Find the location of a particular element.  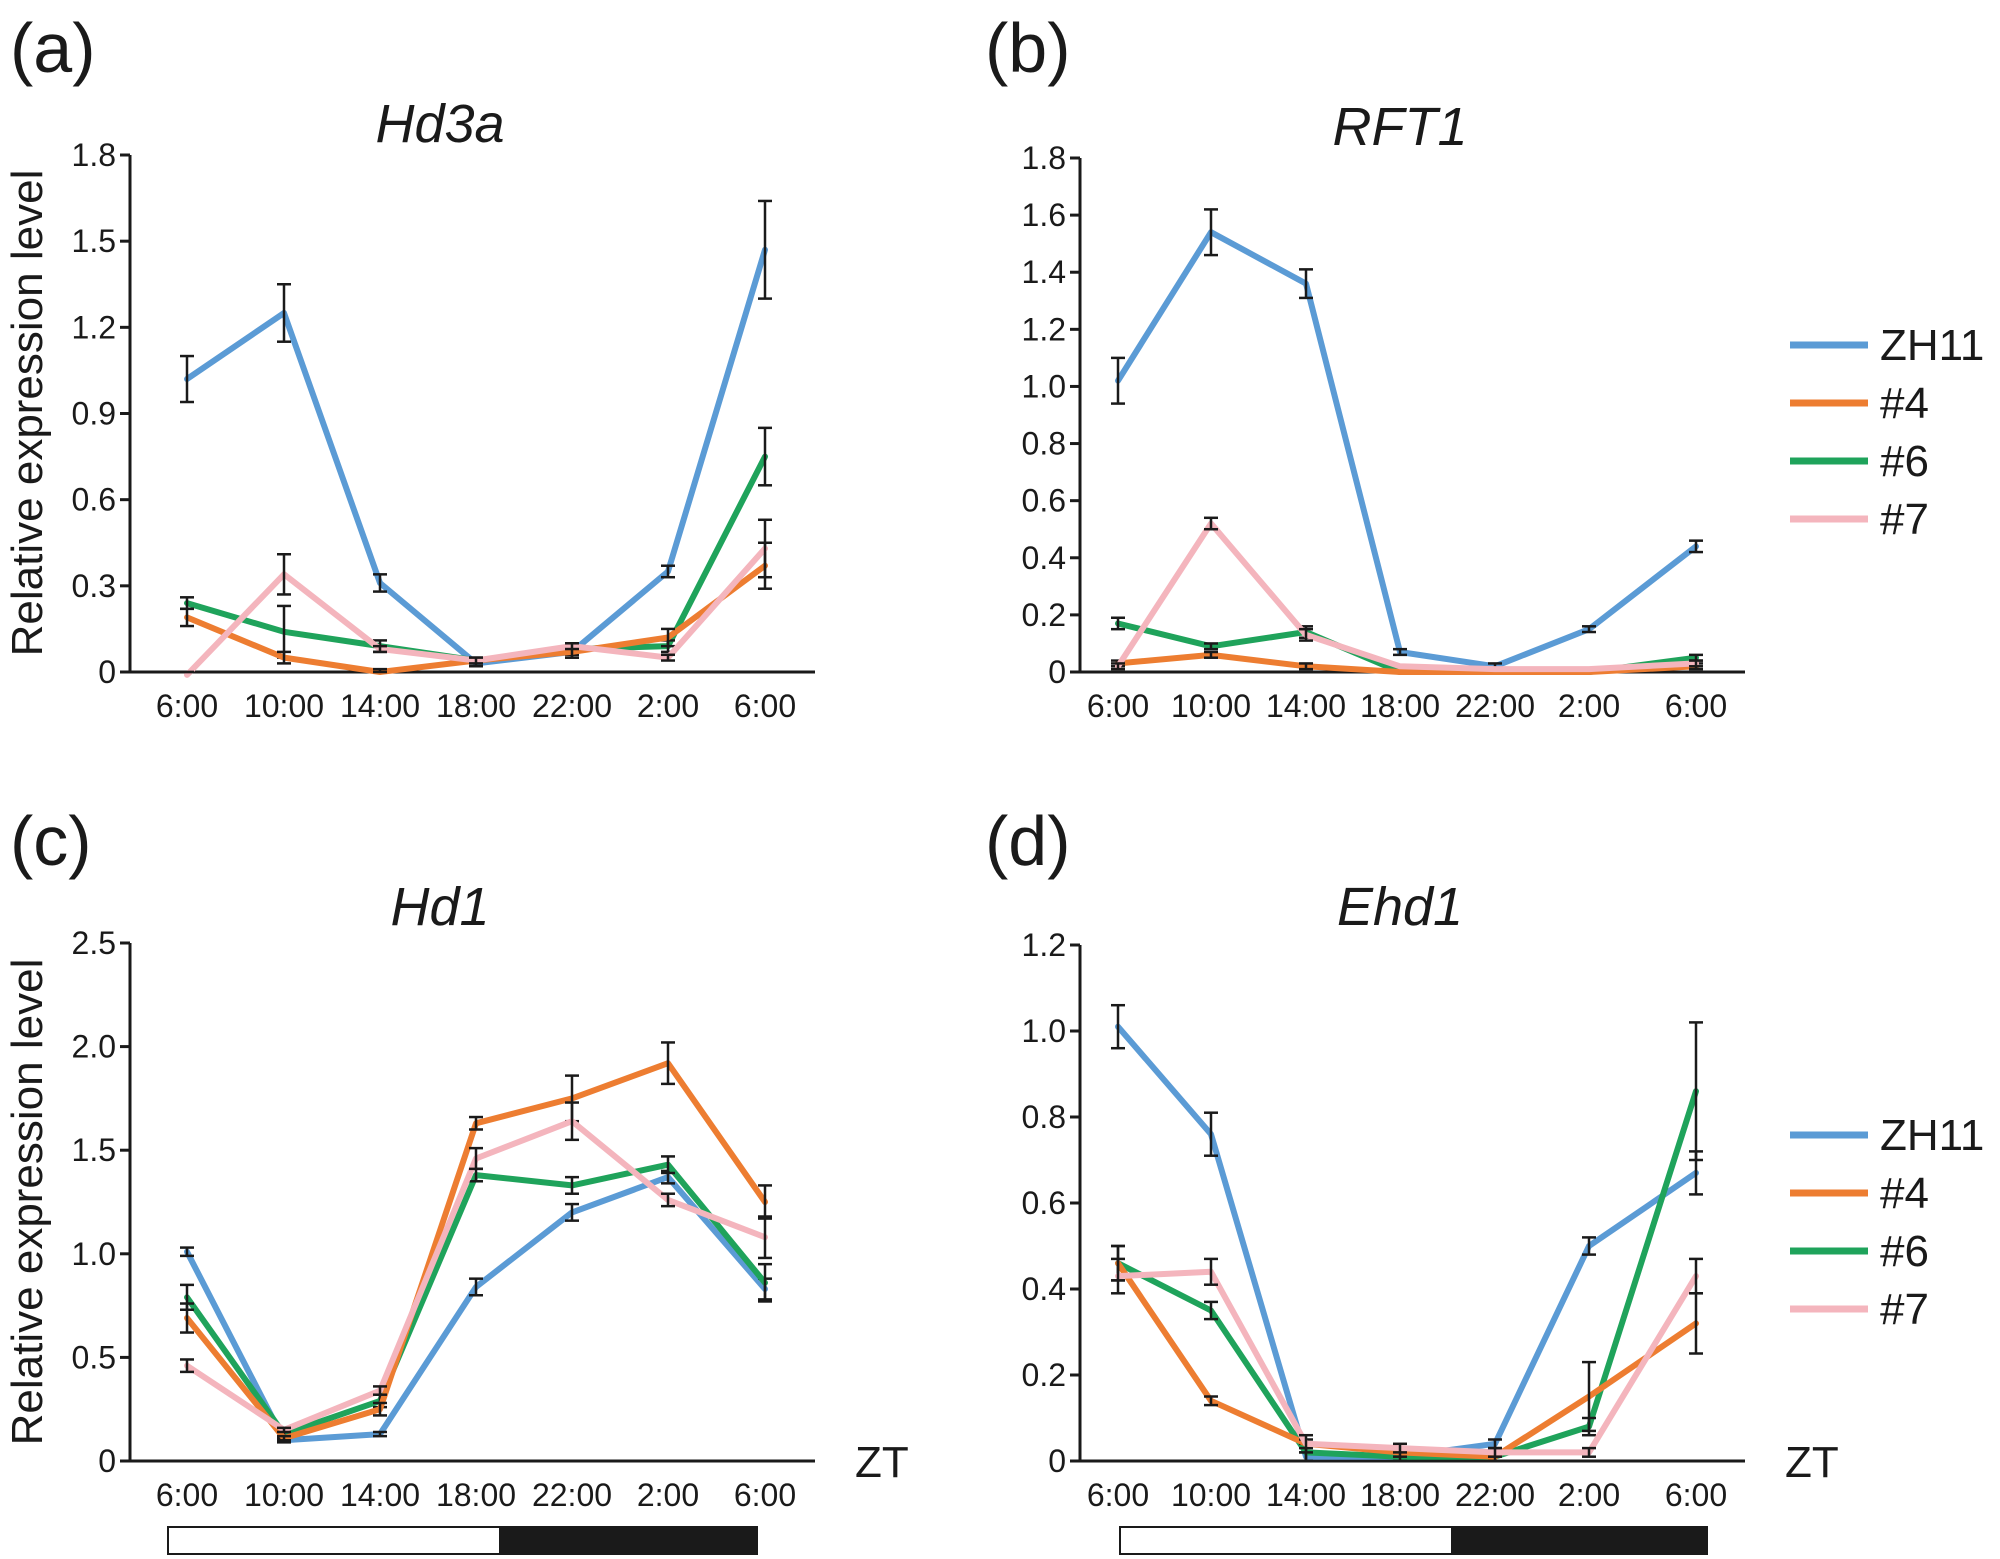

y-tick-label: 0.3 is located at coordinates (94, 586).